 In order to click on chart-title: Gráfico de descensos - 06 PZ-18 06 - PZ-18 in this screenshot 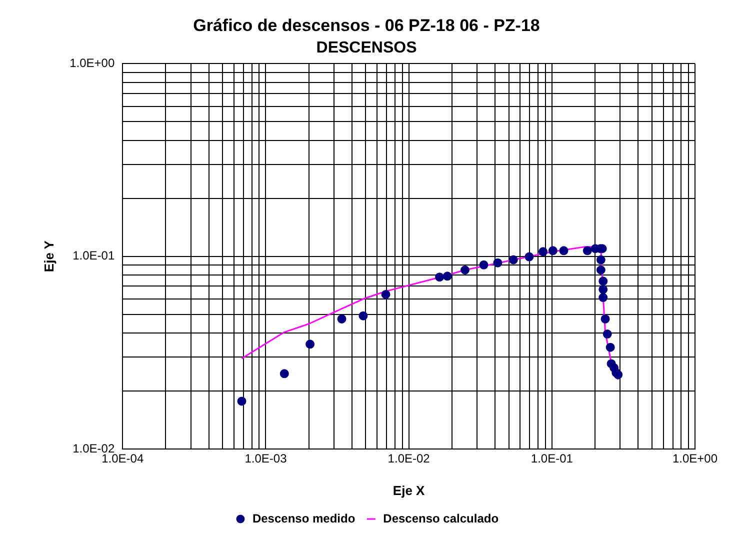, I will do `click(366, 25)`.